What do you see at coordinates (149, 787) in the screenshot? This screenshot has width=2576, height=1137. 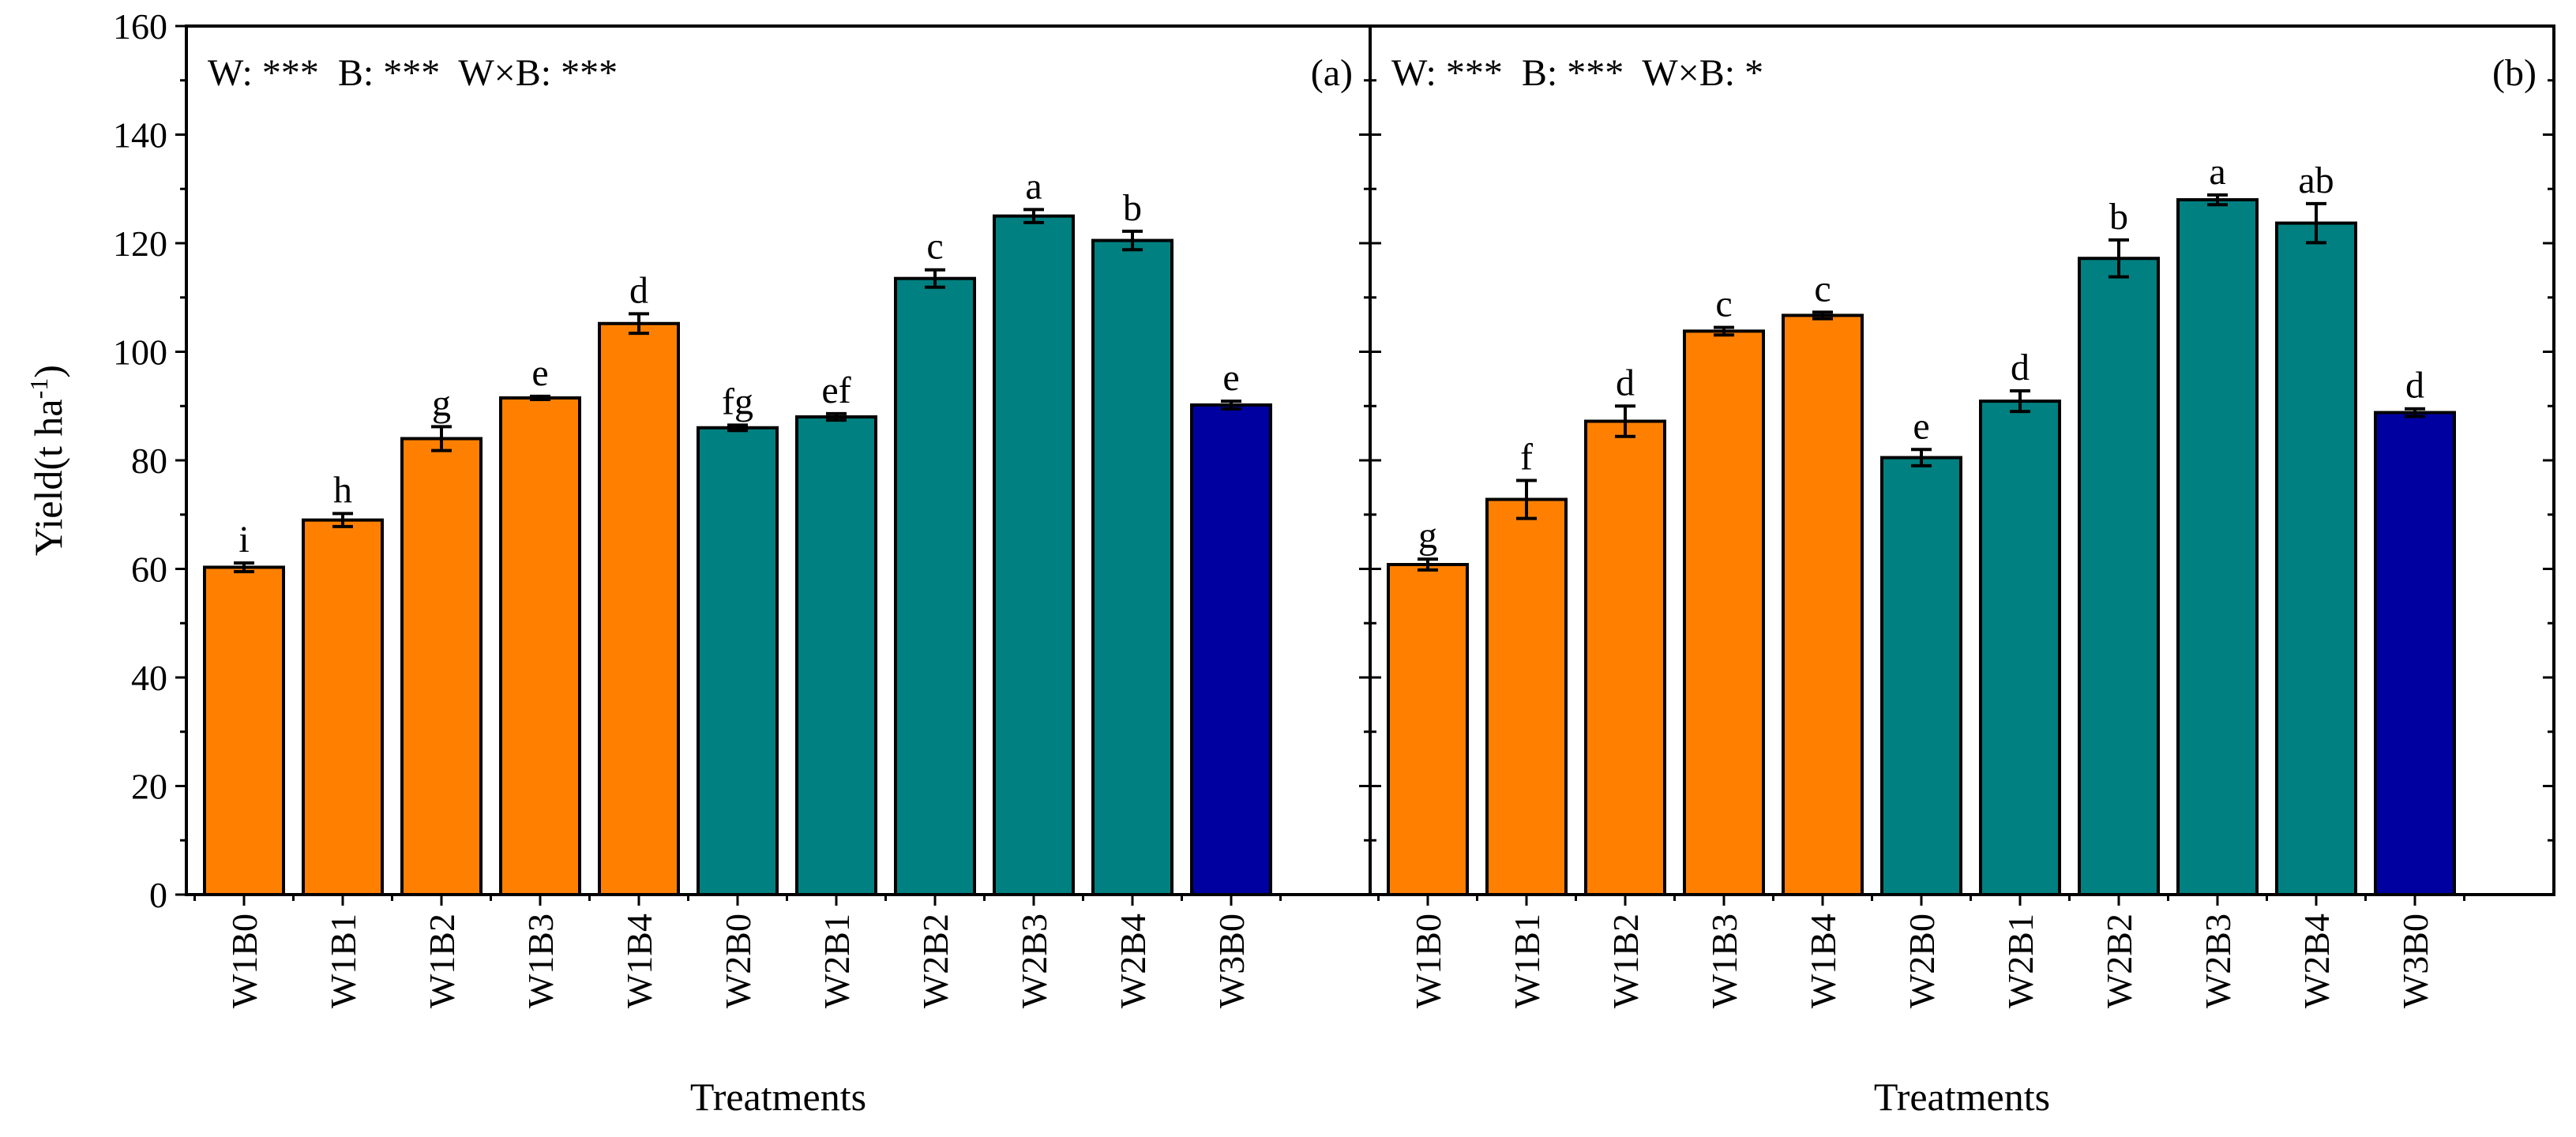 I see `y-tick-label: 20` at bounding box center [149, 787].